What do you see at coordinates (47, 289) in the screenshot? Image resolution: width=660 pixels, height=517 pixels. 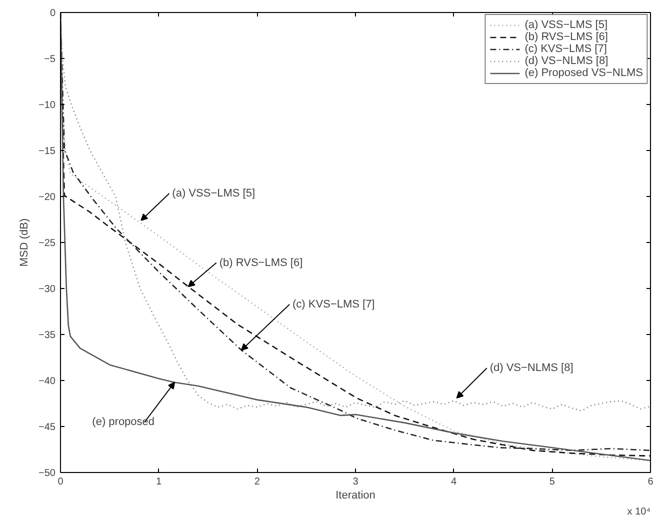 I see `y-tick-label: −30` at bounding box center [47, 289].